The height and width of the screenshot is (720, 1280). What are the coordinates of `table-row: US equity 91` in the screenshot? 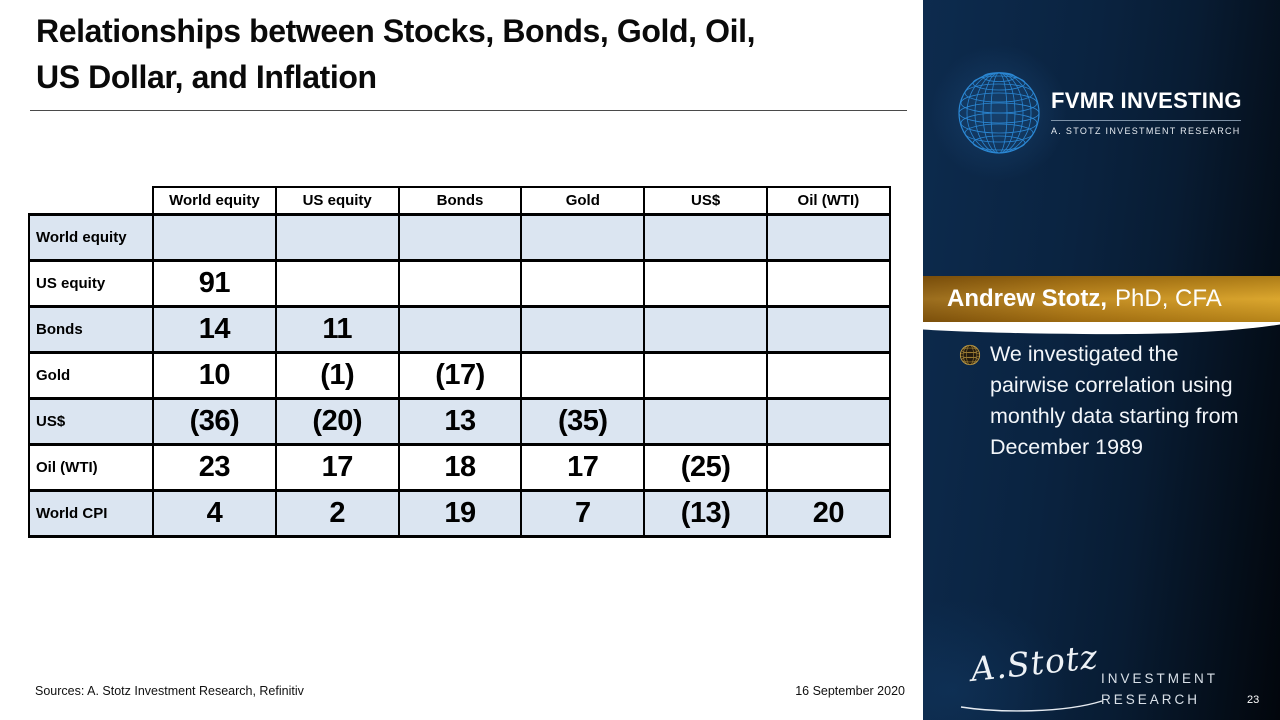 It's located at (459, 283).